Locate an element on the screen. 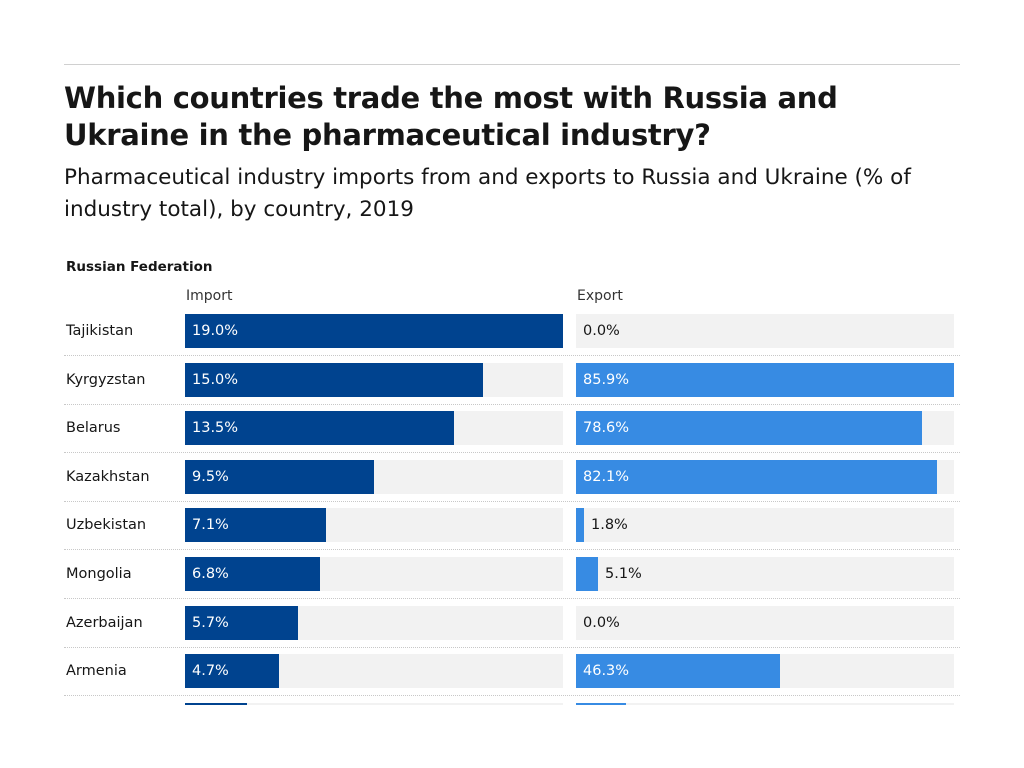  import-value-label: 13.5% is located at coordinates (215, 428).